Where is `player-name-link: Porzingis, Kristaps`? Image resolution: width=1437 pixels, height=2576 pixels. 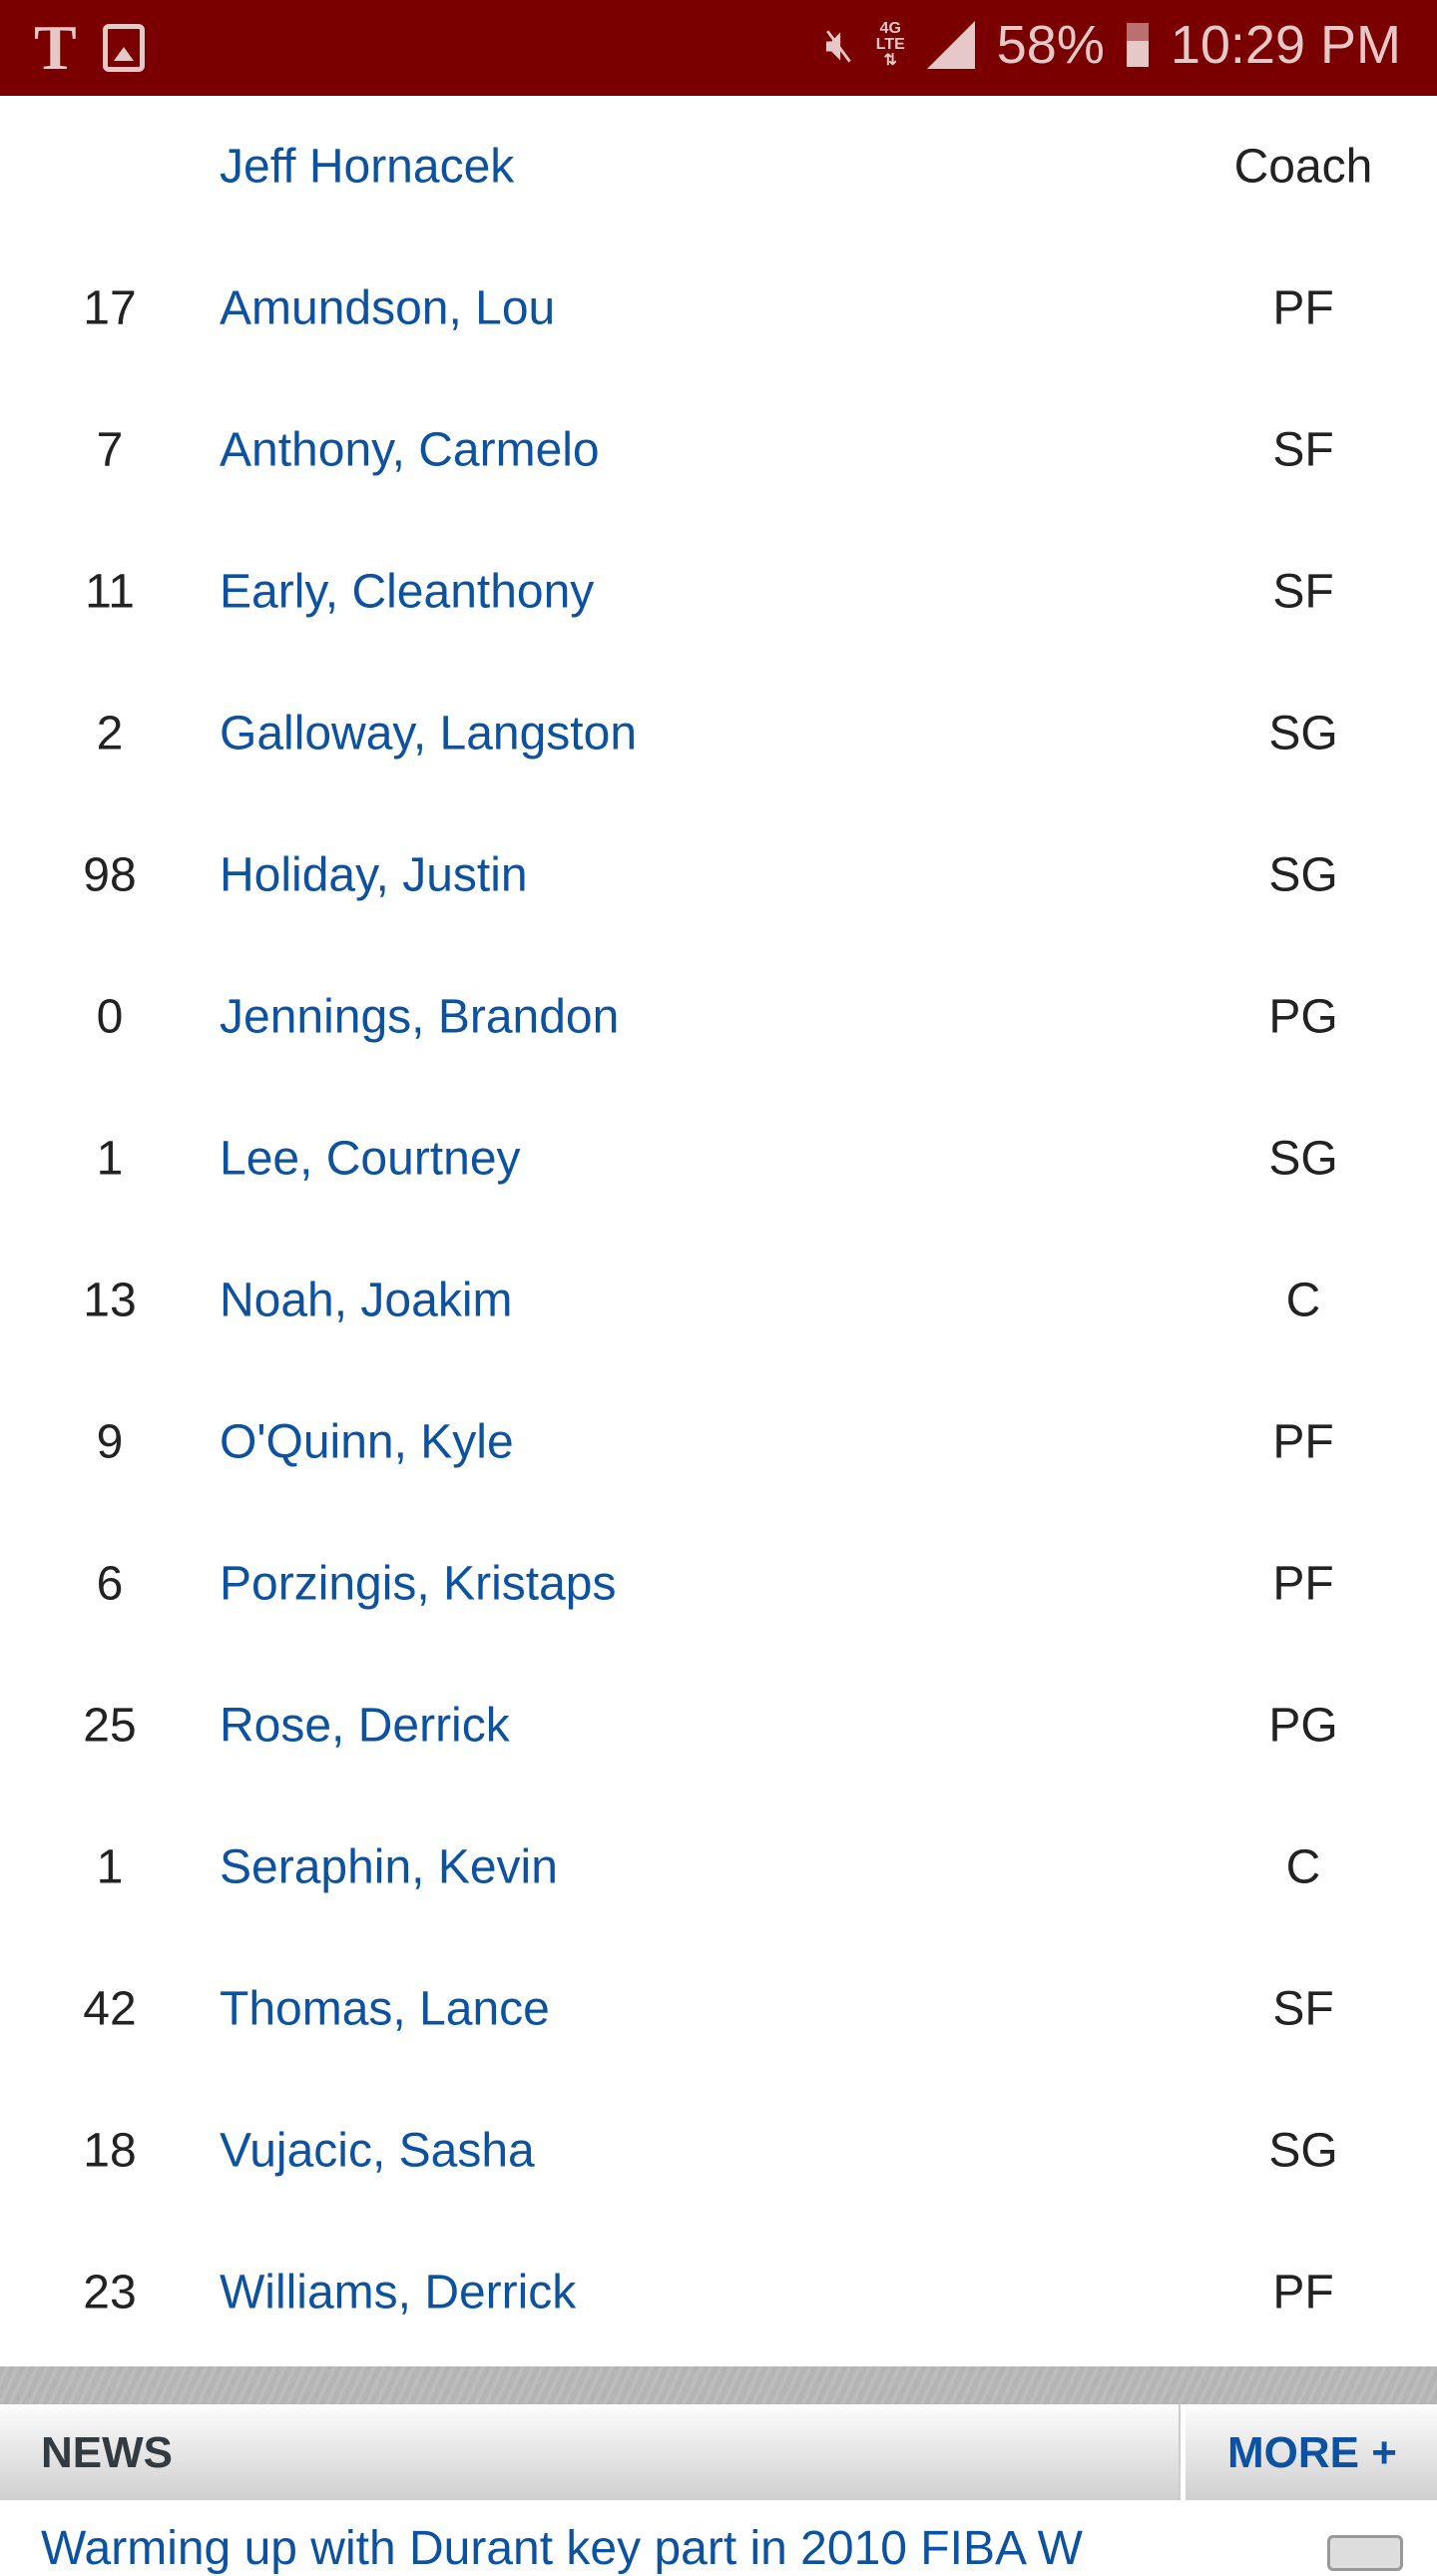 player-name-link: Porzingis, Kristaps is located at coordinates (418, 1584).